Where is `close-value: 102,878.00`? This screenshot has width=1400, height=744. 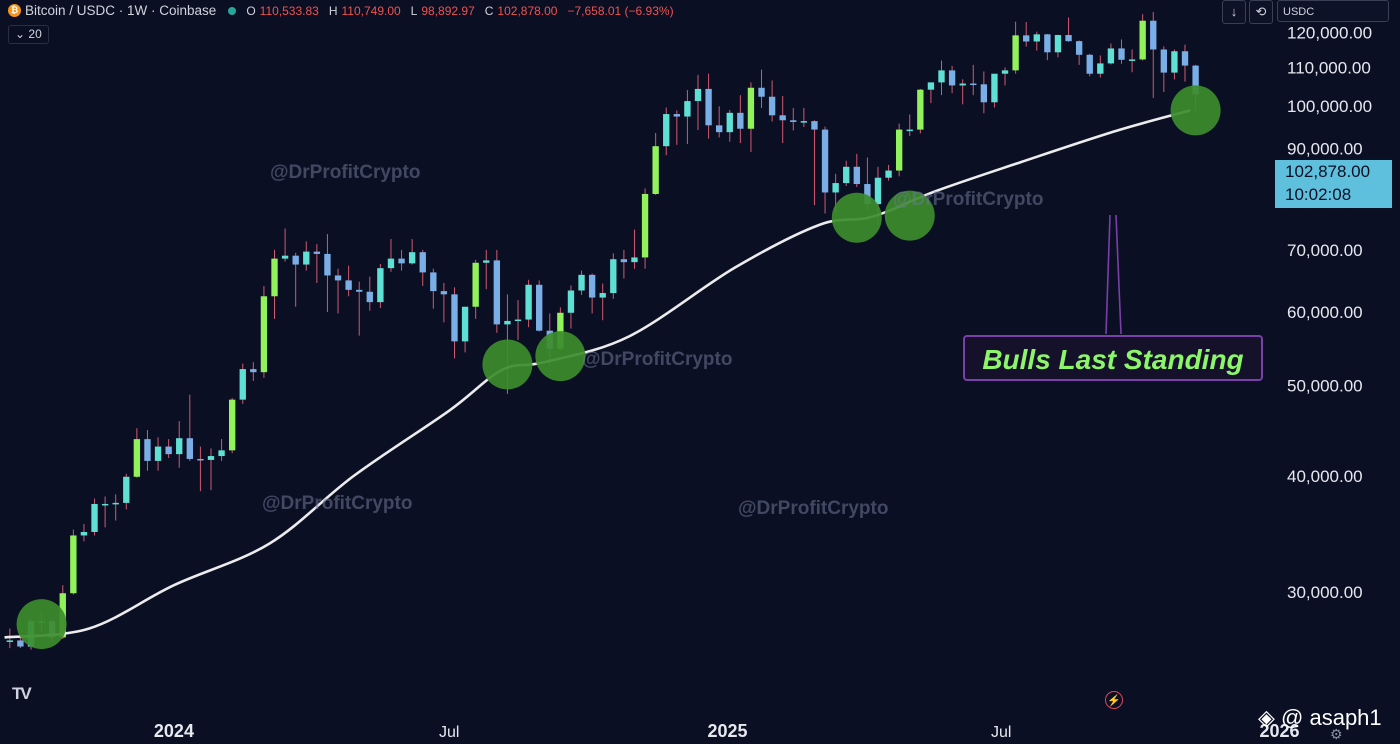
close-value: 102,878.00 is located at coordinates (527, 10).